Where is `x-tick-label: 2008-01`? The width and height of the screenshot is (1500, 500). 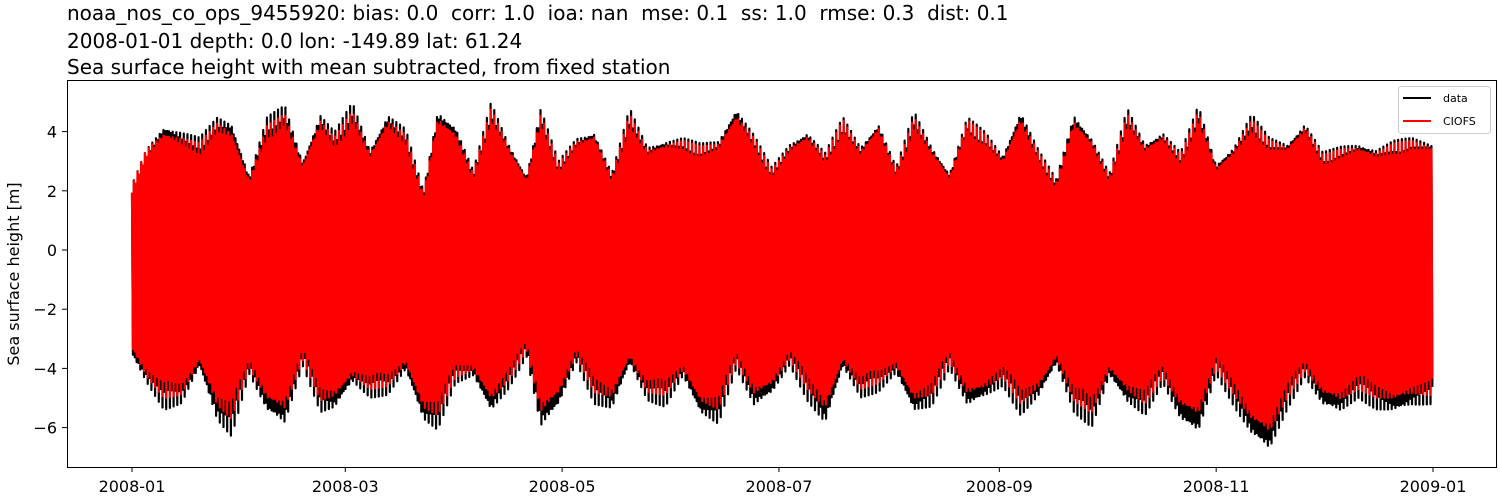 x-tick-label: 2008-01 is located at coordinates (132, 486).